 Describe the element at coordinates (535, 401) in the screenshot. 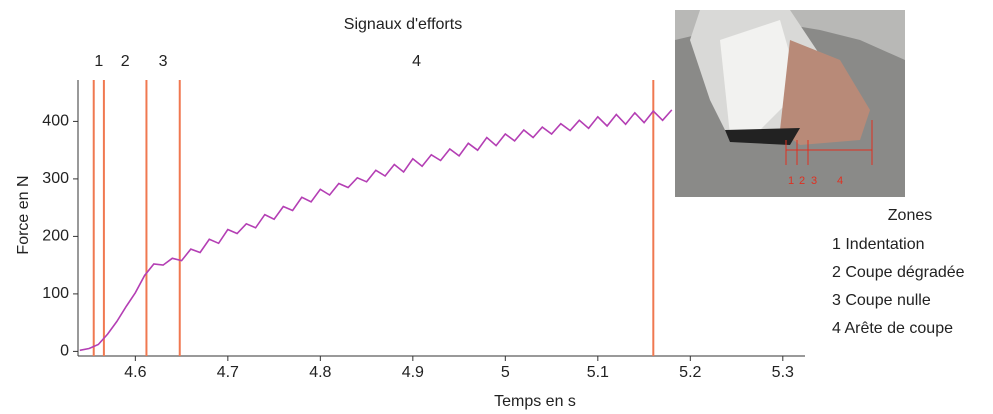

I see `x-axis-label: Temps en s` at that location.